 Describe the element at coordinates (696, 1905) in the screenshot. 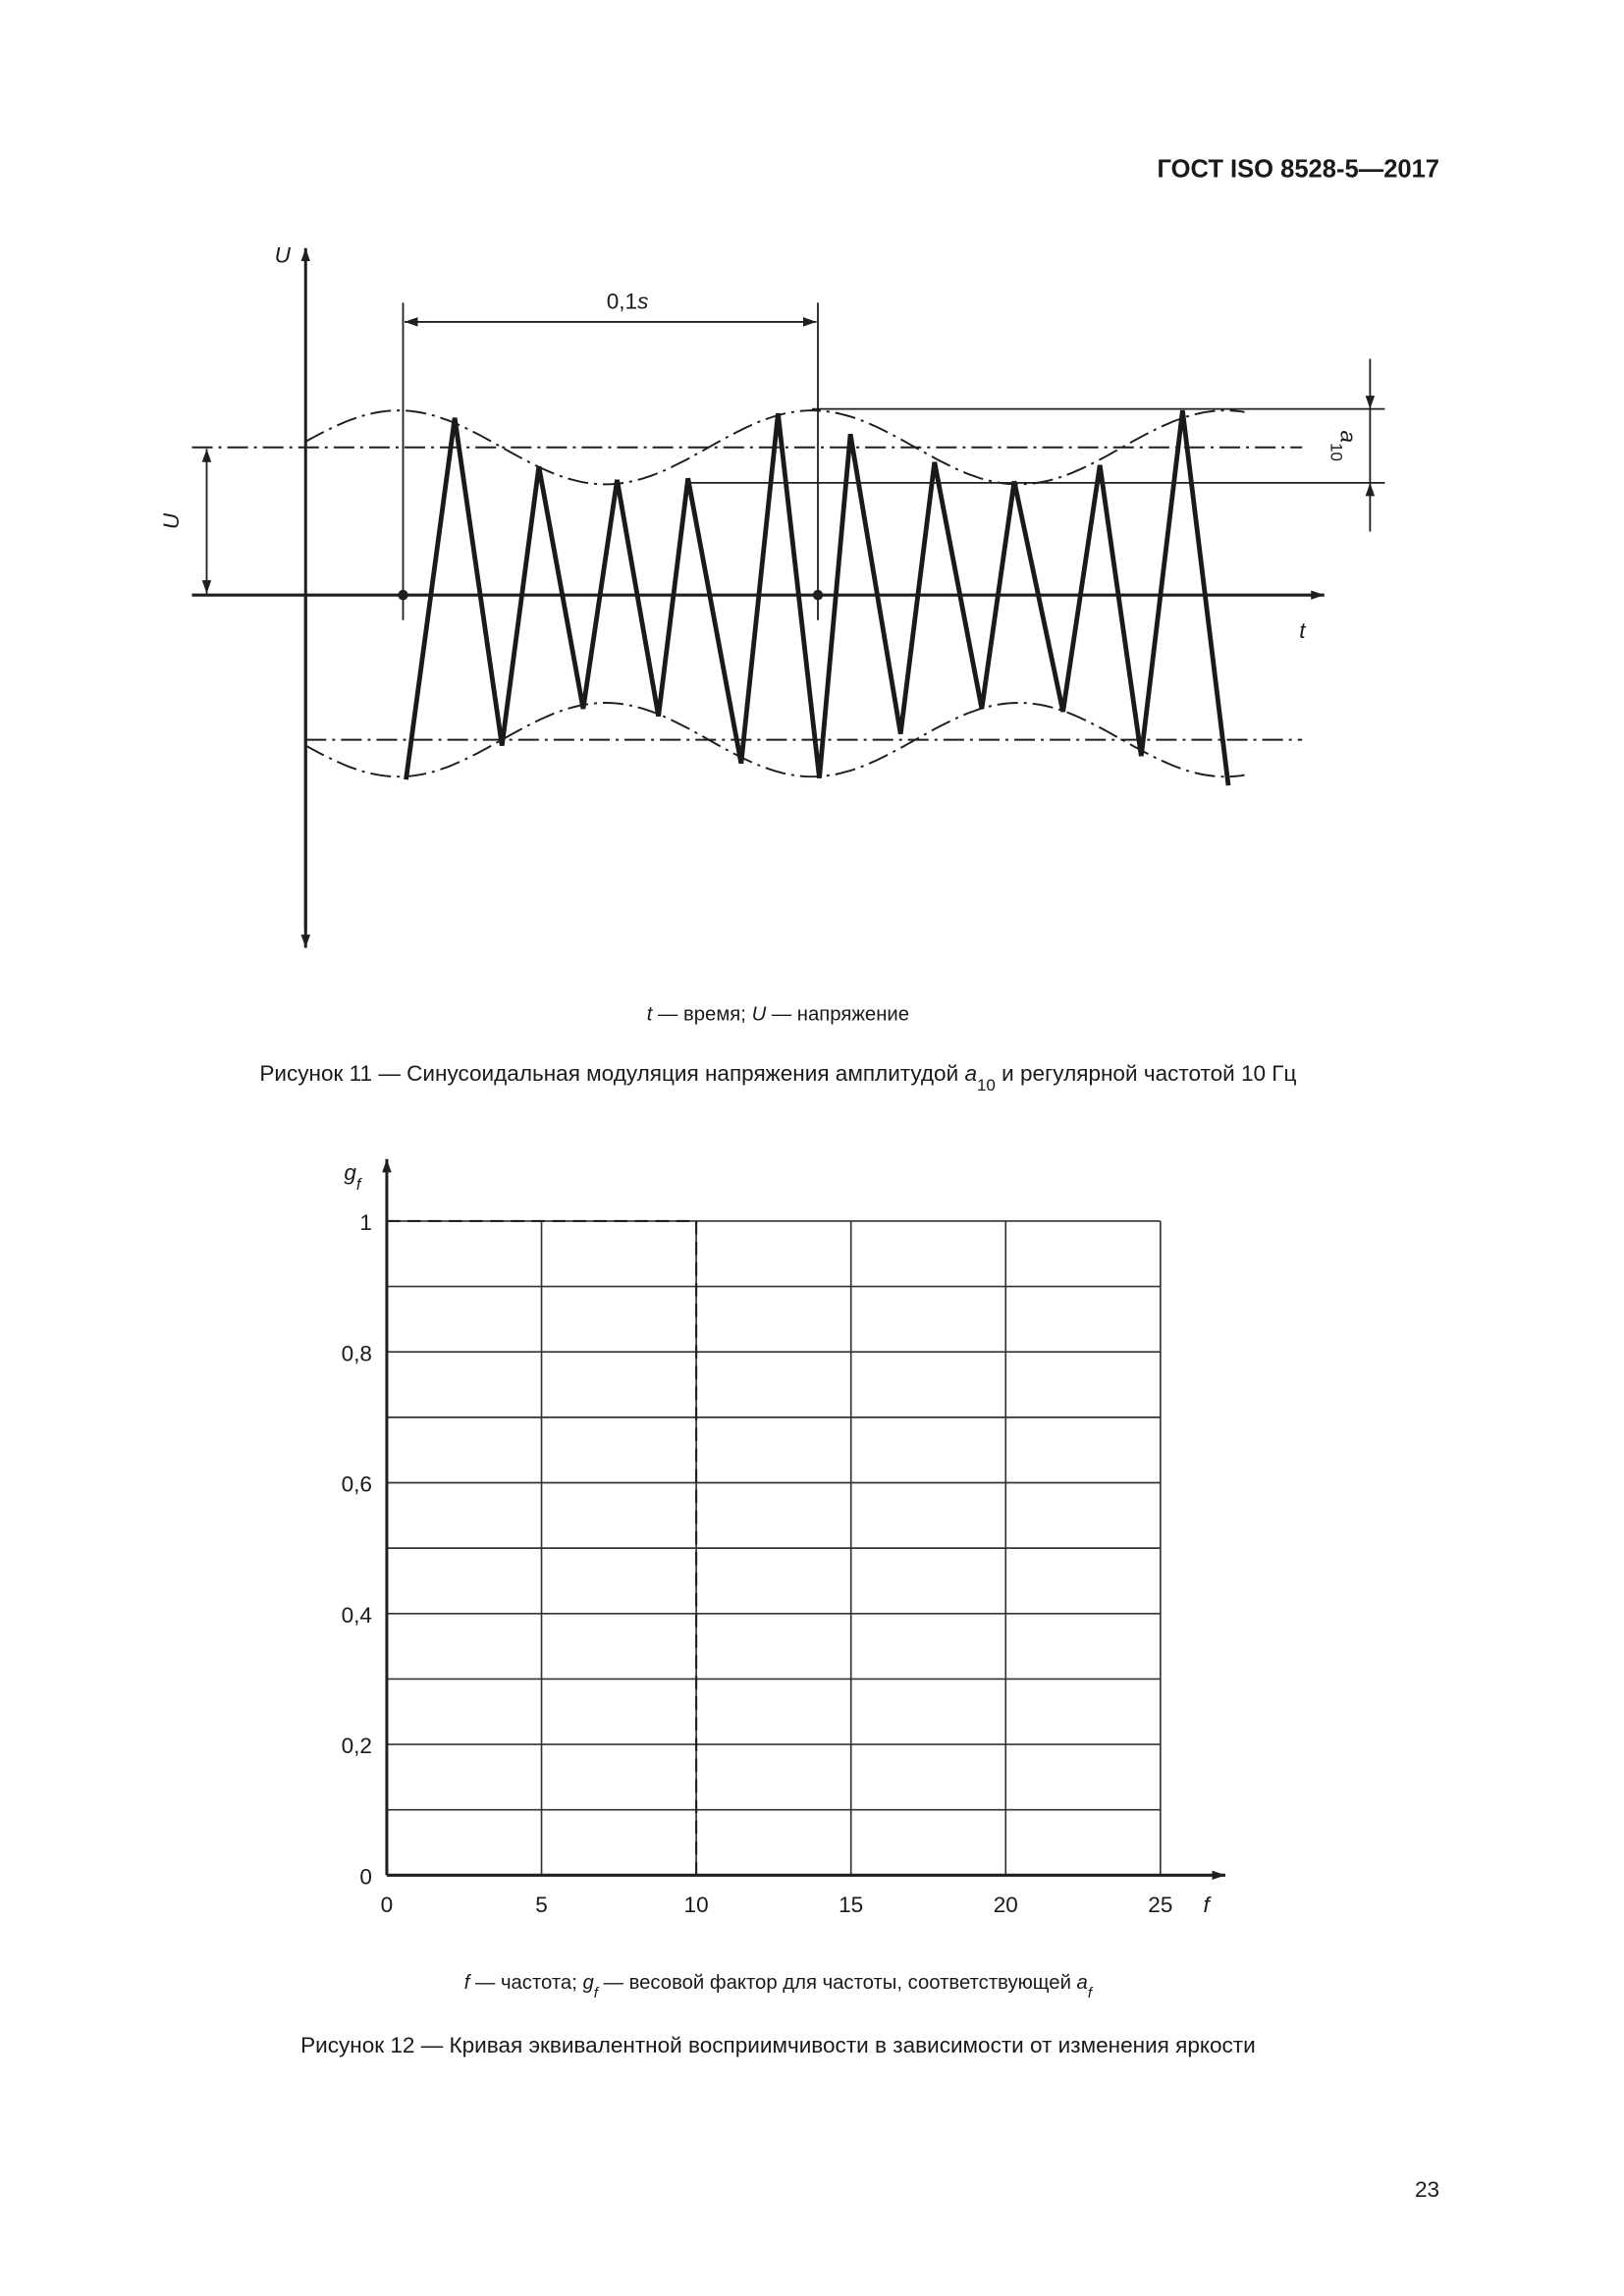

I see `x-tick-label: 10` at that location.